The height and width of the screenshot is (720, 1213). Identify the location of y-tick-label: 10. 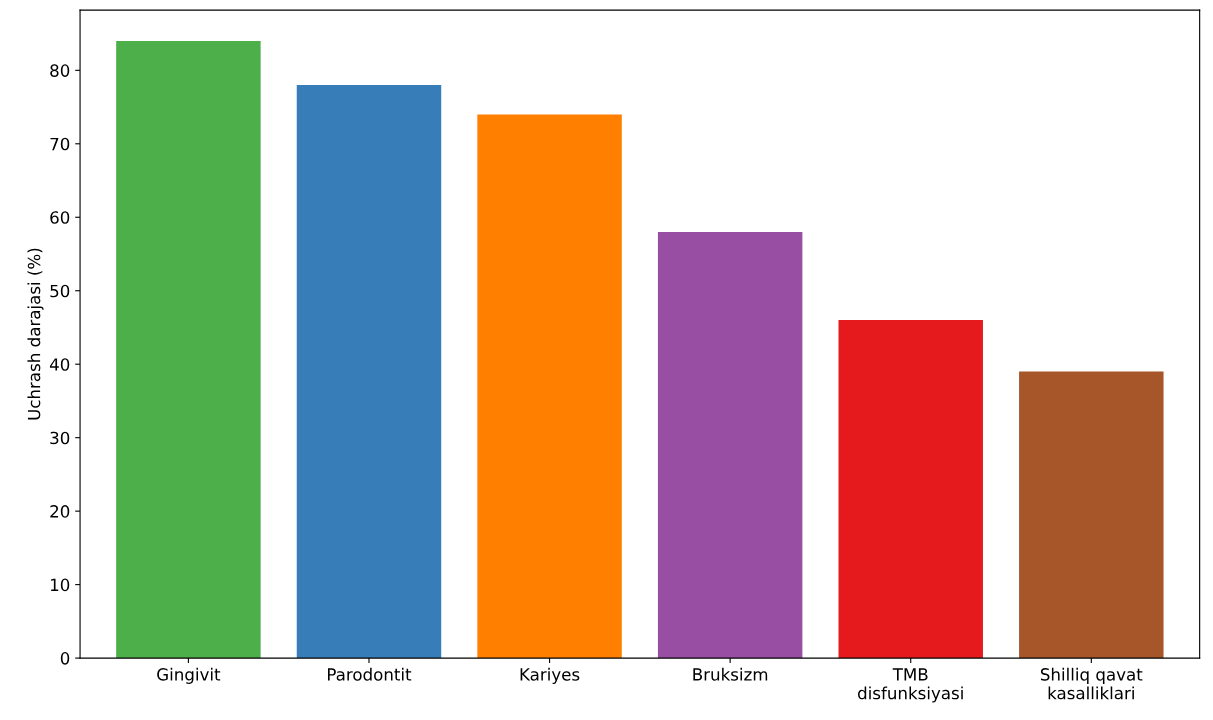
(60, 585).